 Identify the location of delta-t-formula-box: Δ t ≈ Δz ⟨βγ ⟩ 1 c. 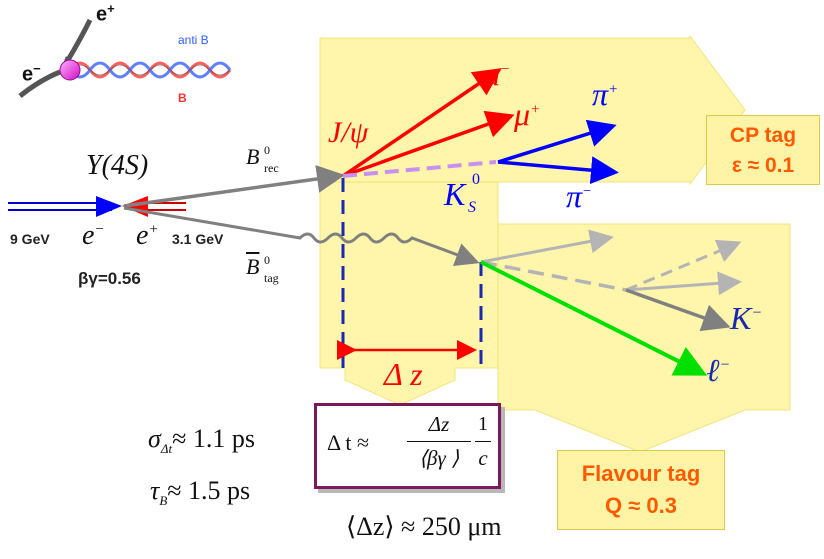
(407, 446).